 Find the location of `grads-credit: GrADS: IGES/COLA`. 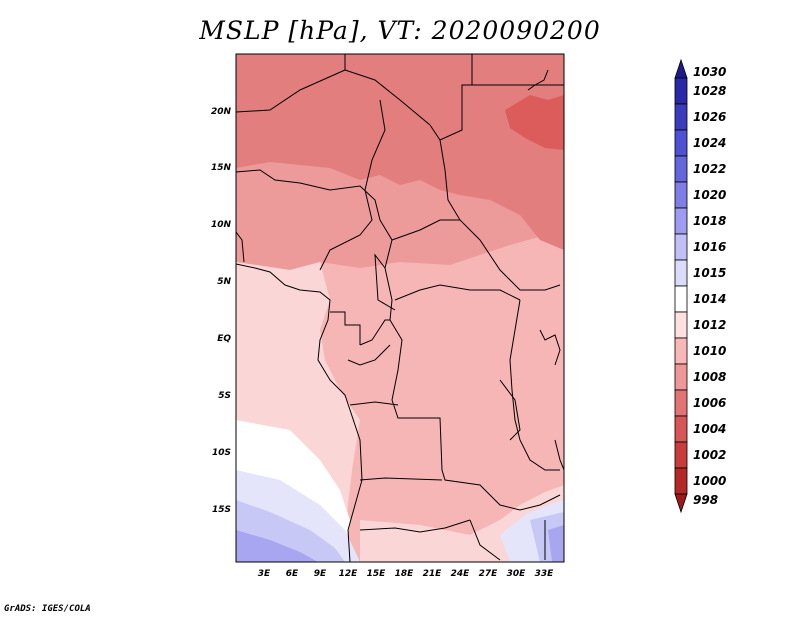

grads-credit: GrADS: IGES/COLA is located at coordinates (47, 609).